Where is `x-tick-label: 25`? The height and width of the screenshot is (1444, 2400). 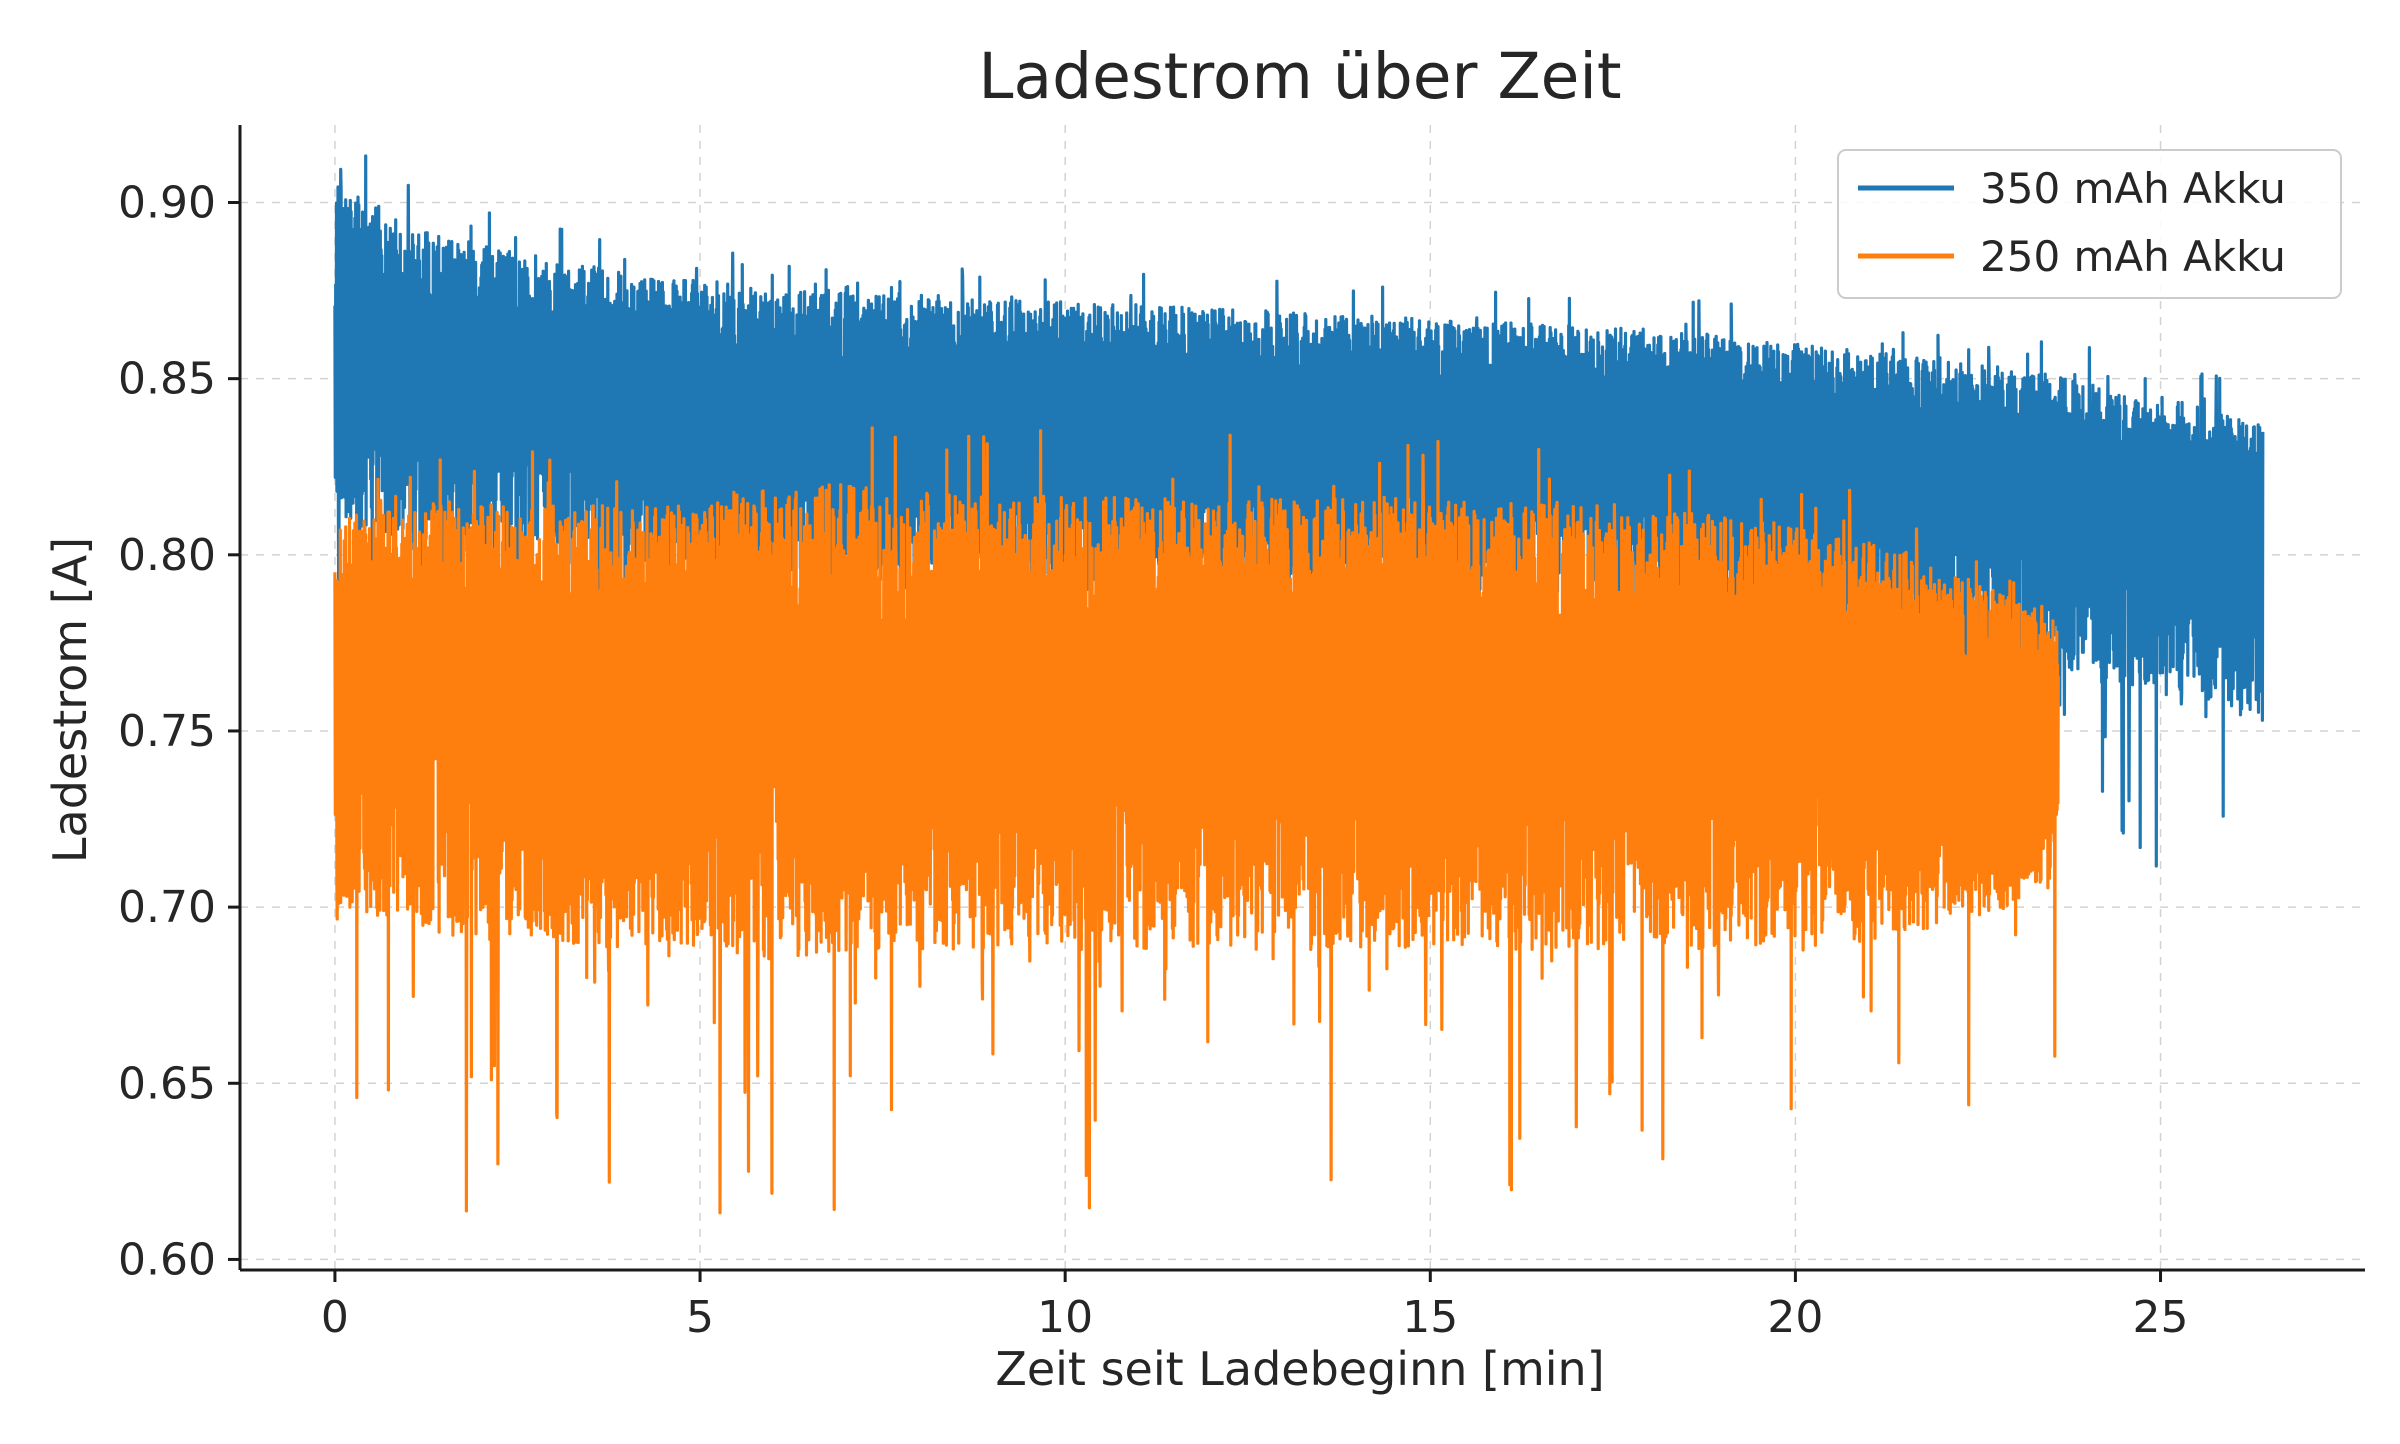 x-tick-label: 25 is located at coordinates (2161, 1317).